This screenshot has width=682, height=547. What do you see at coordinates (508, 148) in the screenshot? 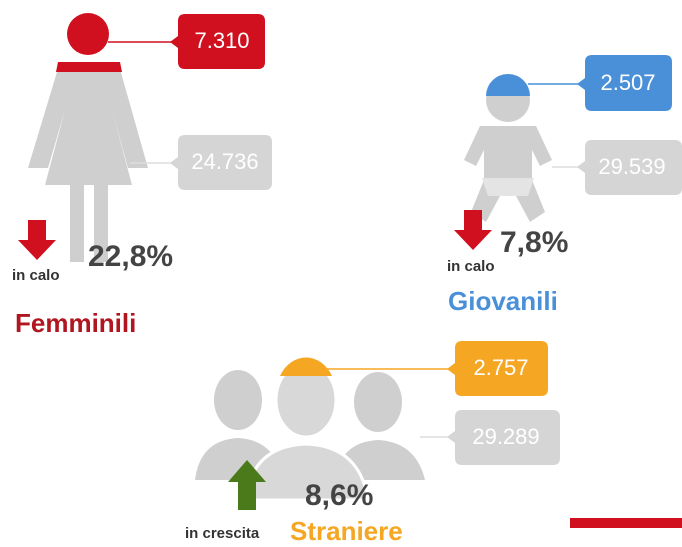
I see `baby-icon` at bounding box center [508, 148].